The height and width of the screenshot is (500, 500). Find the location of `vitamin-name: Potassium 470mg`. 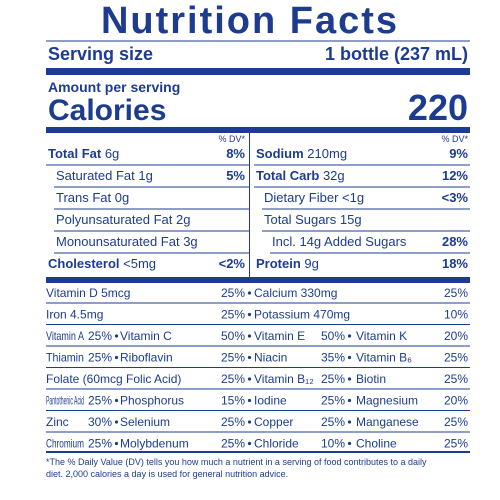

vitamin-name: Potassium 470mg is located at coordinates (302, 315).